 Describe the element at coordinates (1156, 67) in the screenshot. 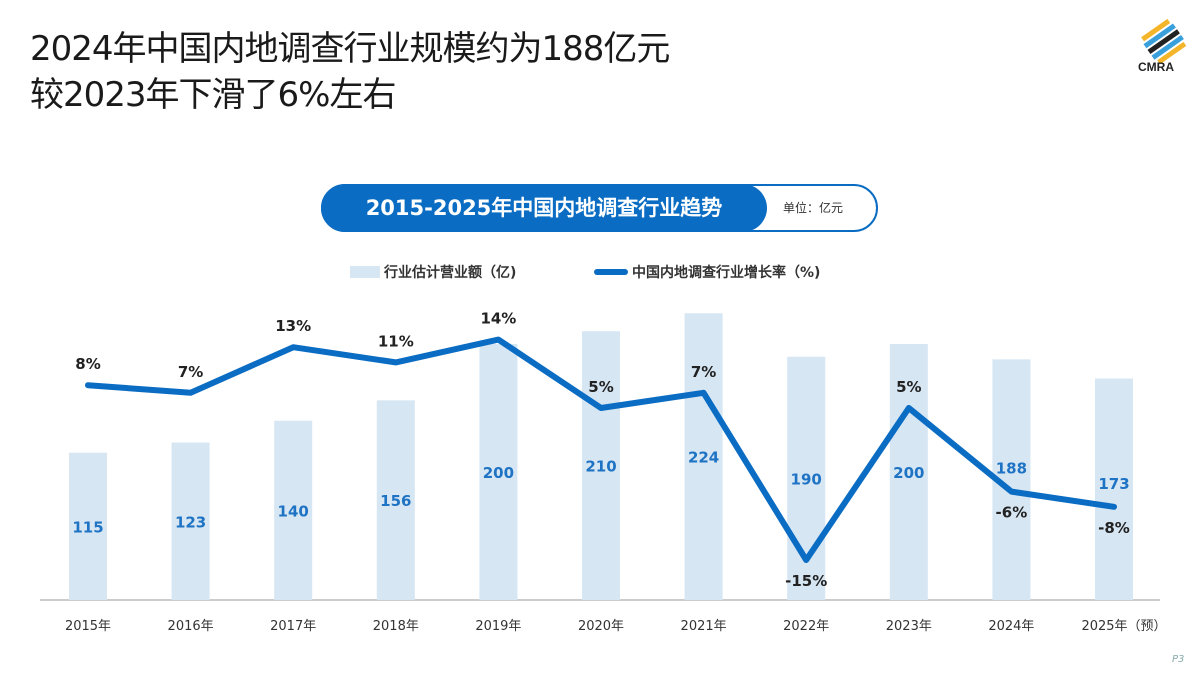

I see `logo-text: CMRA` at that location.